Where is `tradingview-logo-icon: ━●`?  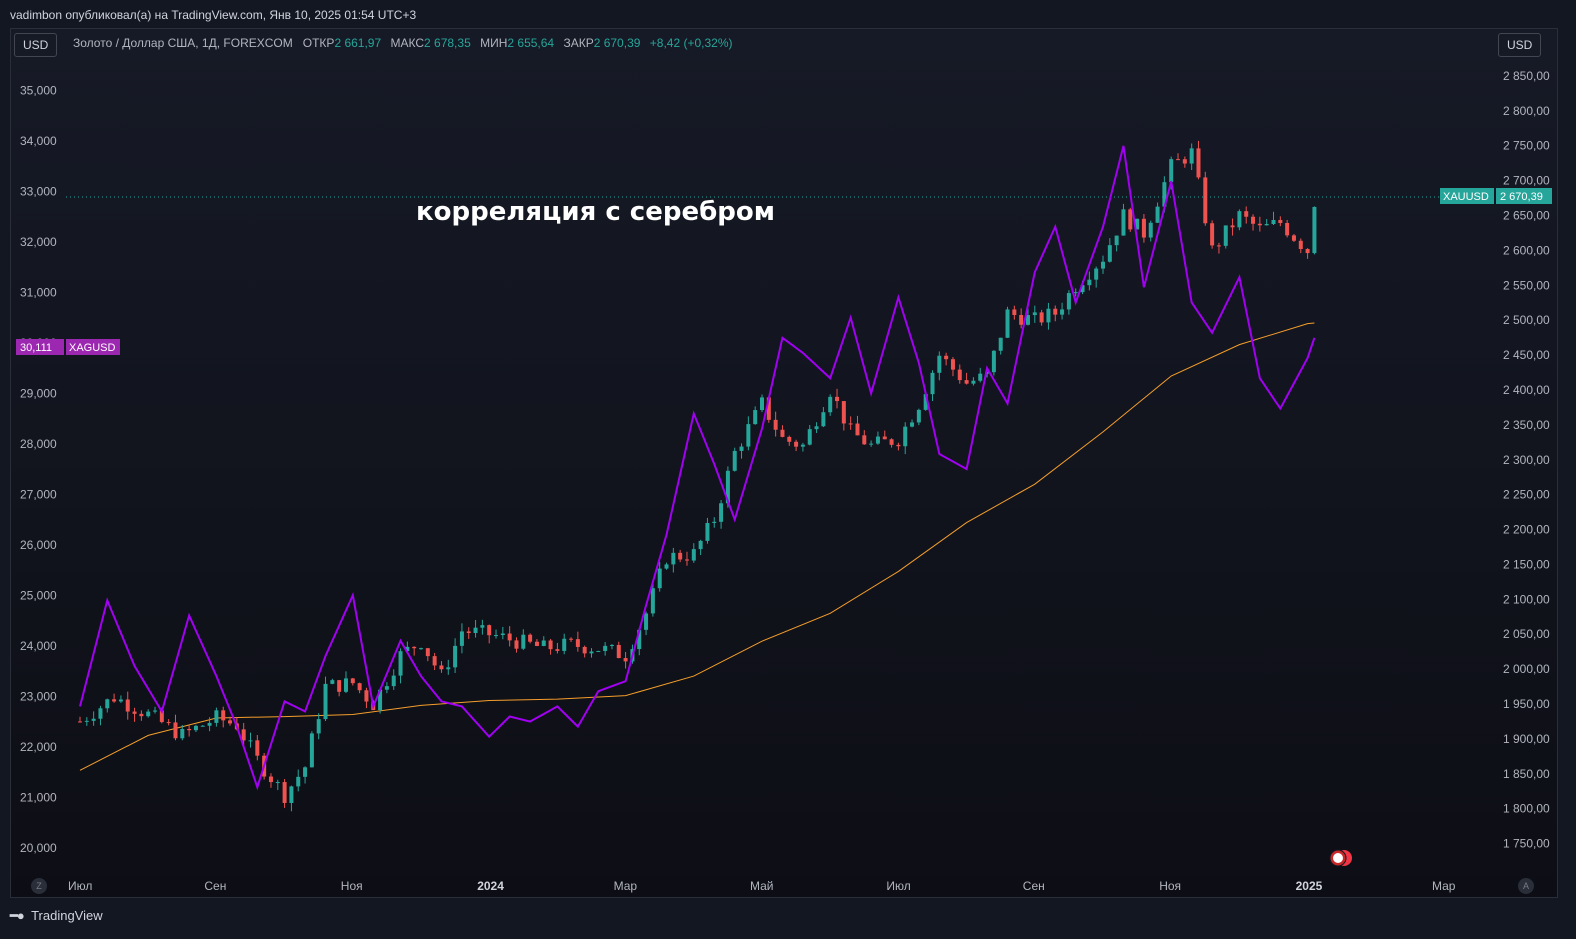 tradingview-logo-icon: ━● is located at coordinates (17, 915).